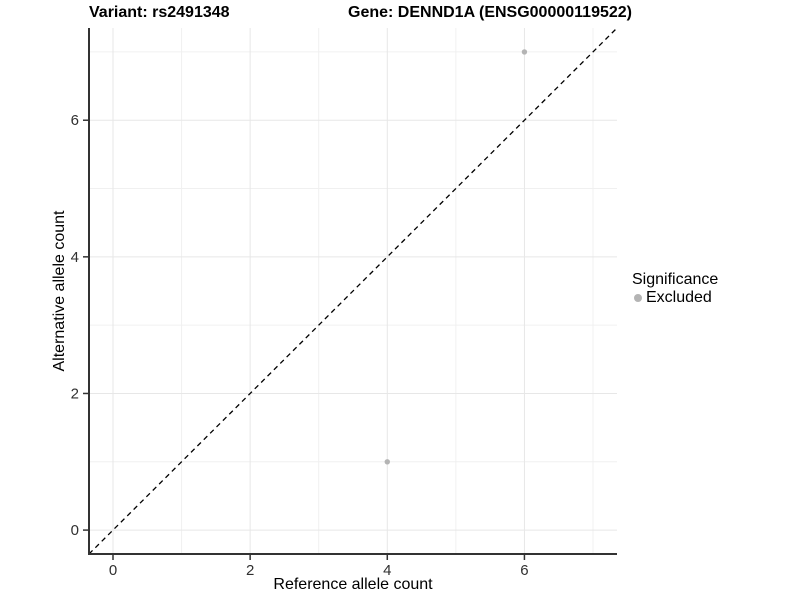  Describe the element at coordinates (59, 291) in the screenshot. I see `y-axis-title: Alternative allele count` at that location.